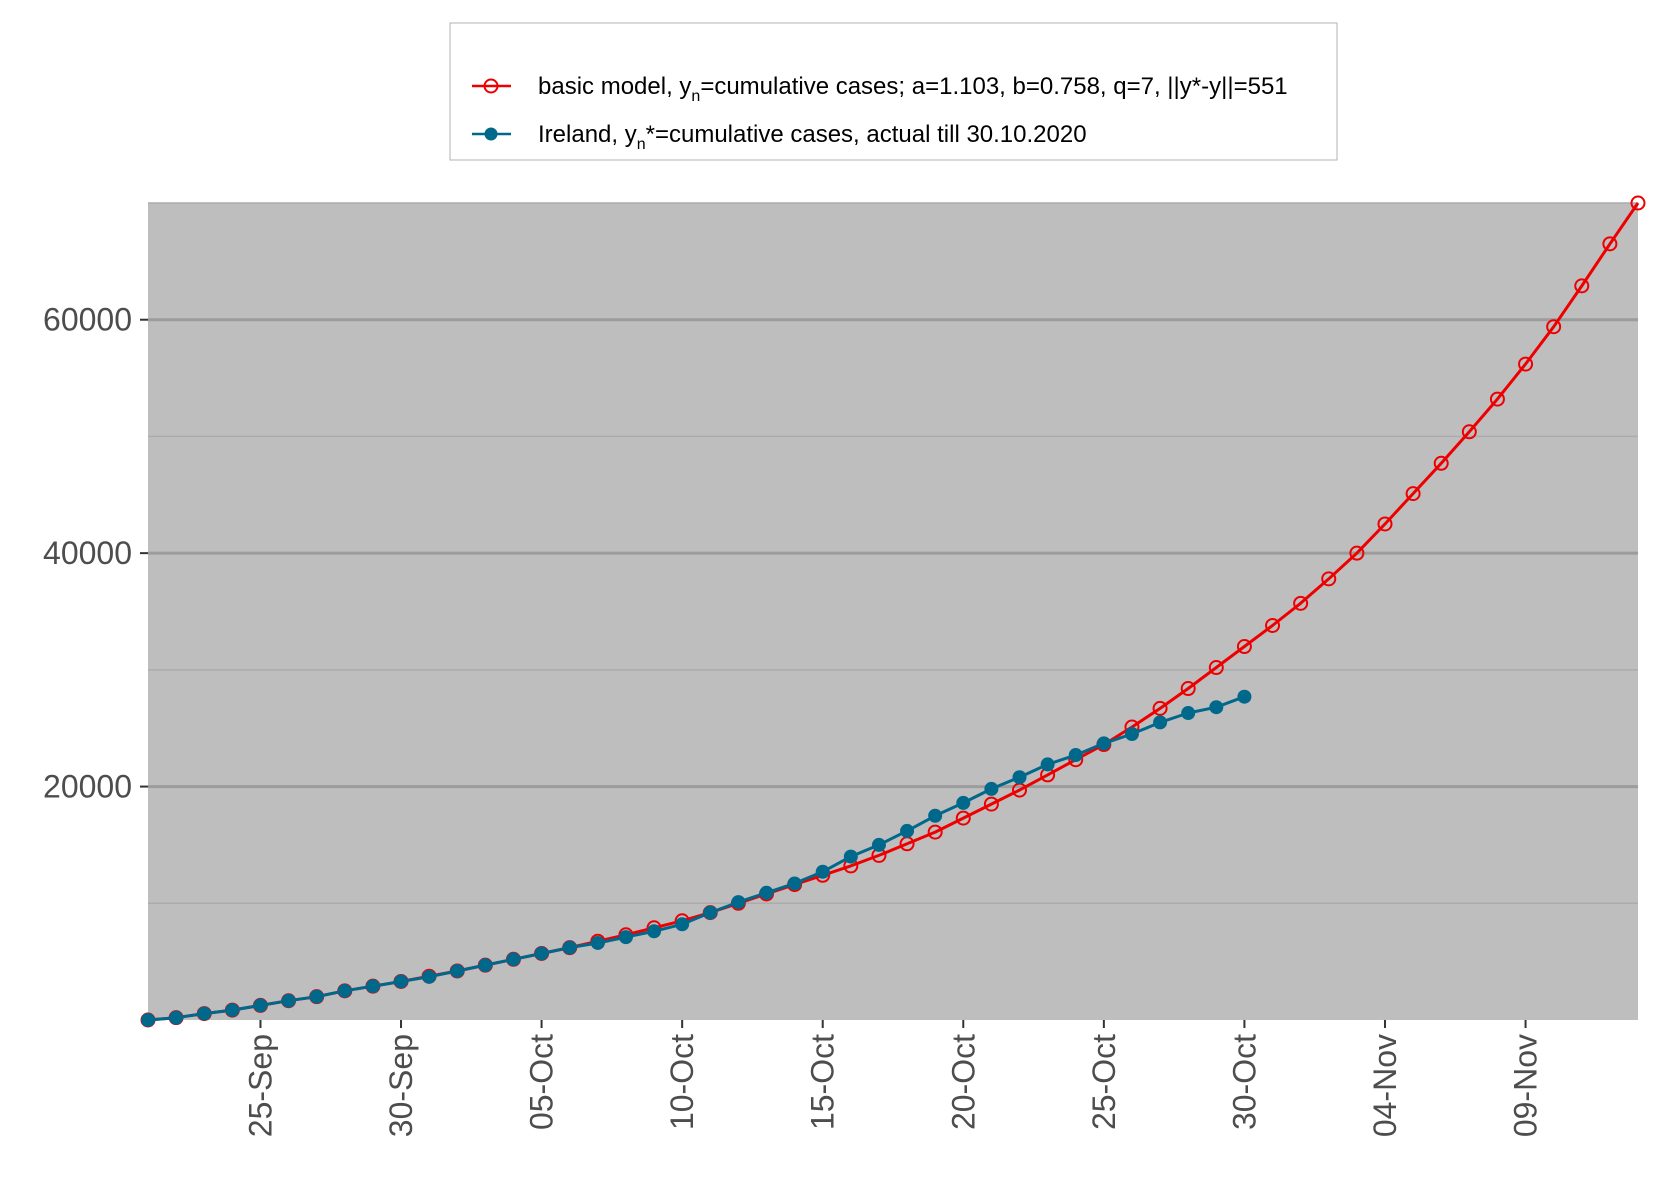  What do you see at coordinates (491, 134) in the screenshot?
I see `legend-ireland-marker` at bounding box center [491, 134].